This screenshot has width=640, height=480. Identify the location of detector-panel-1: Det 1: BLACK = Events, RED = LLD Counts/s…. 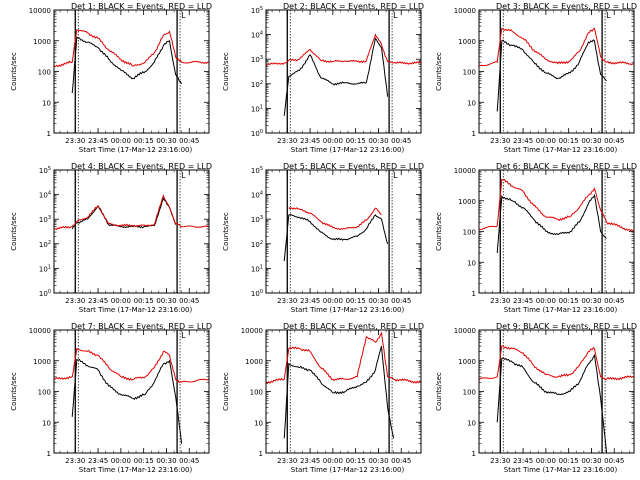
(111, 78).